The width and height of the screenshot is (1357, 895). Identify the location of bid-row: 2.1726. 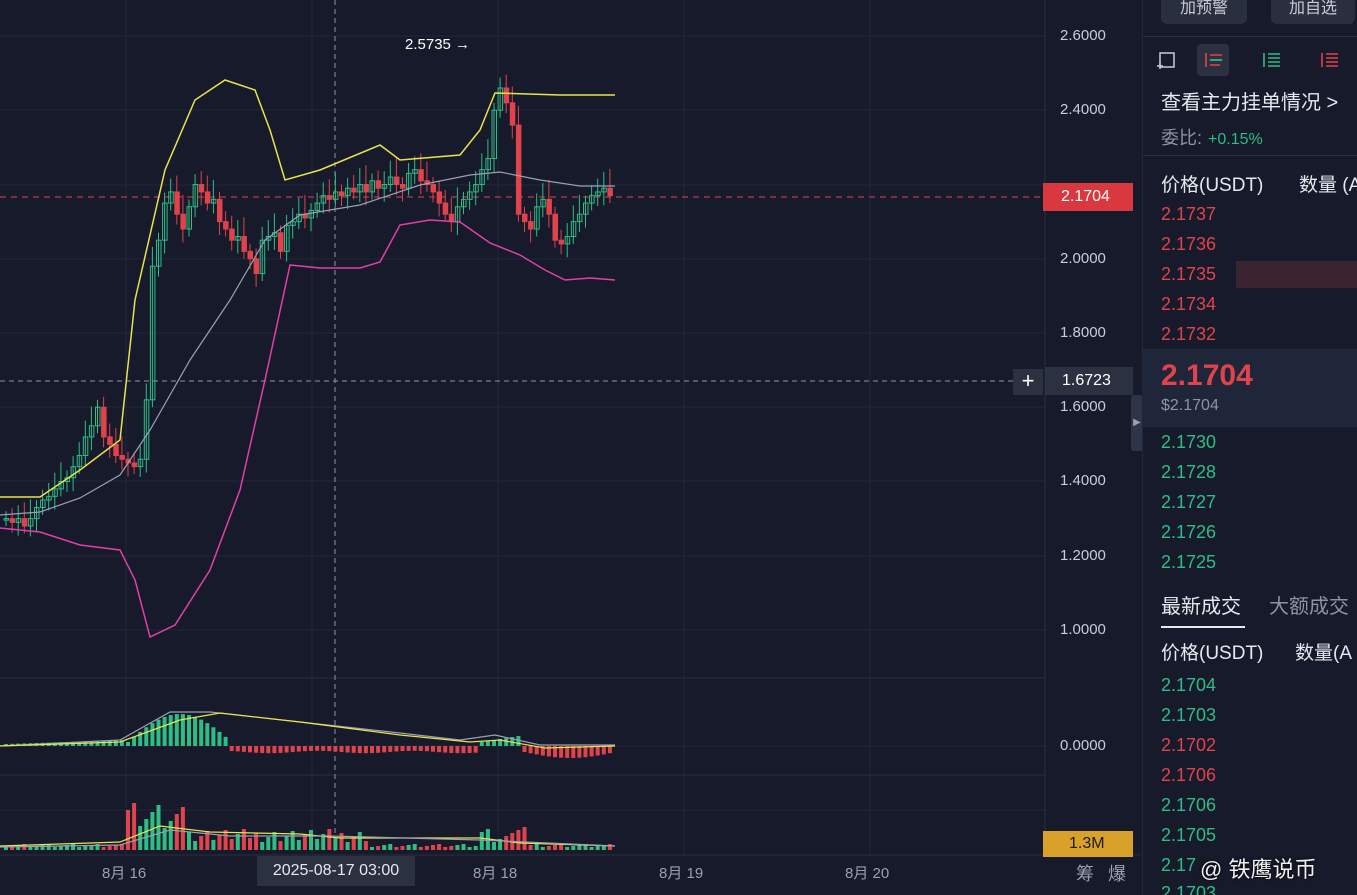
(1189, 532).